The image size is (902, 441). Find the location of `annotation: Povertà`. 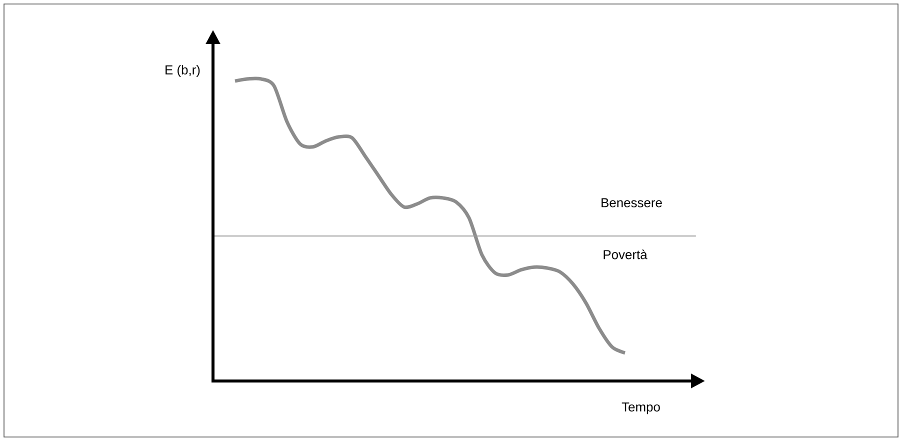

annotation: Povertà is located at coordinates (626, 255).